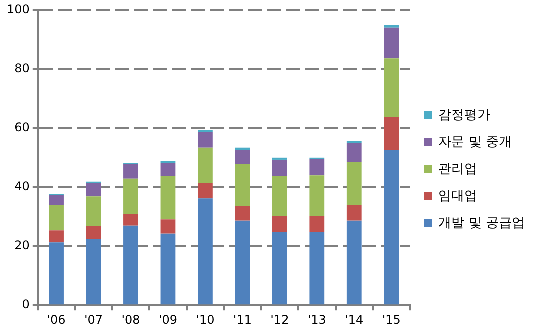 The width and height of the screenshot is (545, 335). Describe the element at coordinates (354, 319) in the screenshot. I see `x-tick-label: '14` at that location.